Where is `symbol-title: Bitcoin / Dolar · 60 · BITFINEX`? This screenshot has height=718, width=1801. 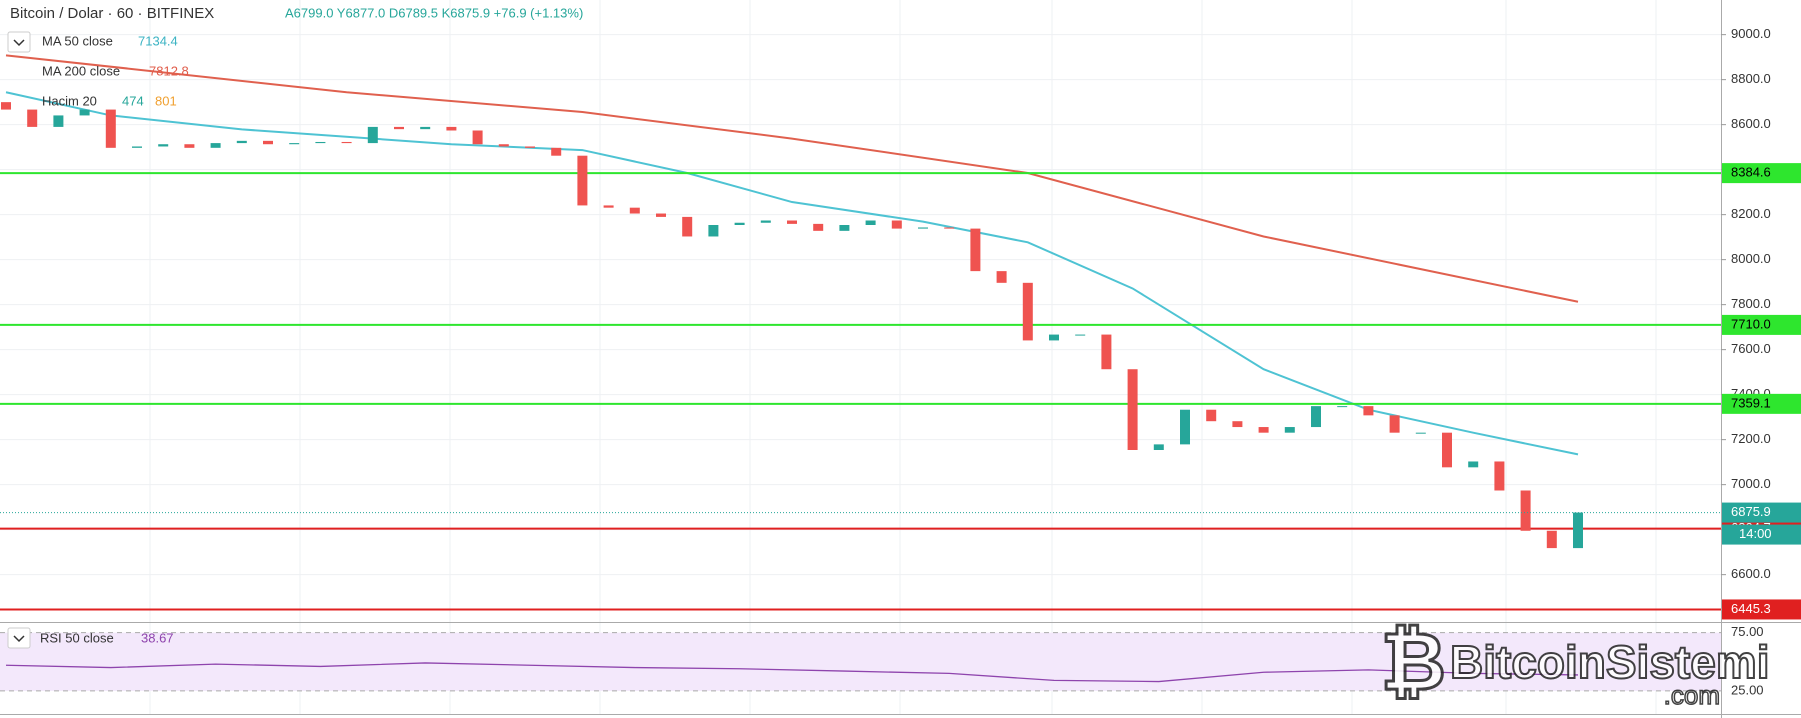
symbol-title: Bitcoin / Dolar · 60 · BITFINEX is located at coordinates (112, 13).